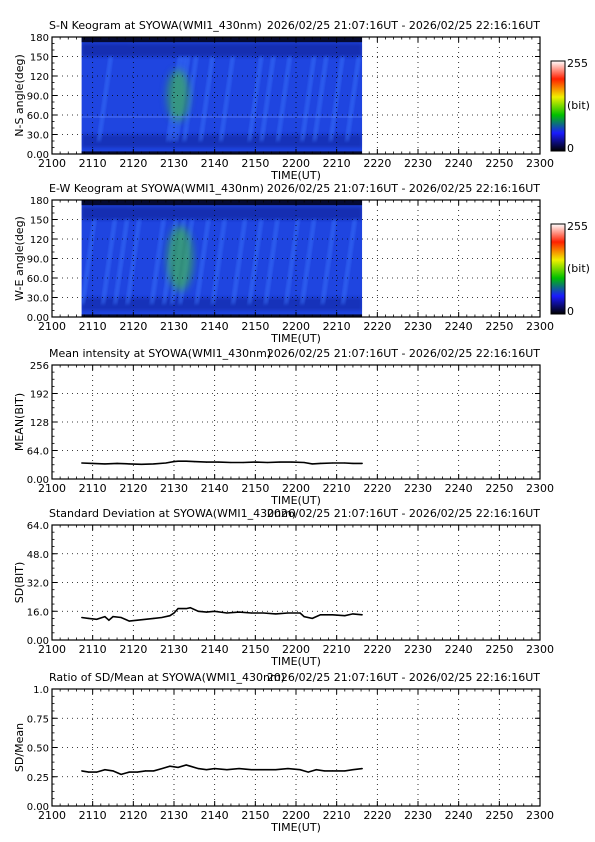 Image resolution: width=595 pixels, height=842 pixels. Describe the element at coordinates (577, 226) in the screenshot. I see `colorbar-max-label: 255` at that location.